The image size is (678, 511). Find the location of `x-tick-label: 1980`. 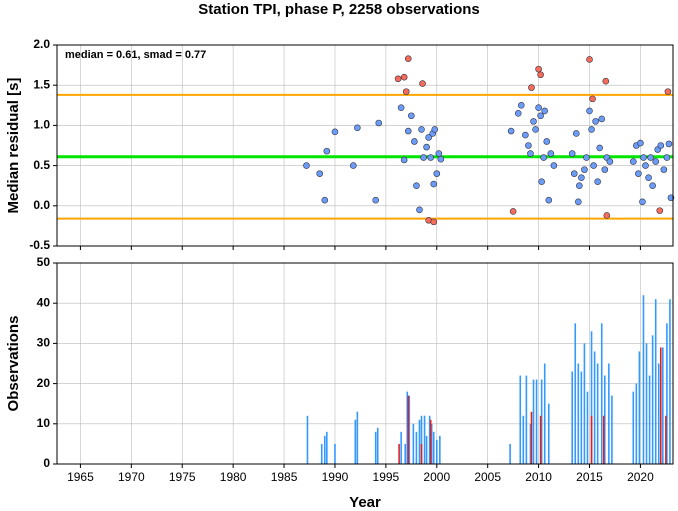

x-tick-label: 1980 is located at coordinates (233, 477).